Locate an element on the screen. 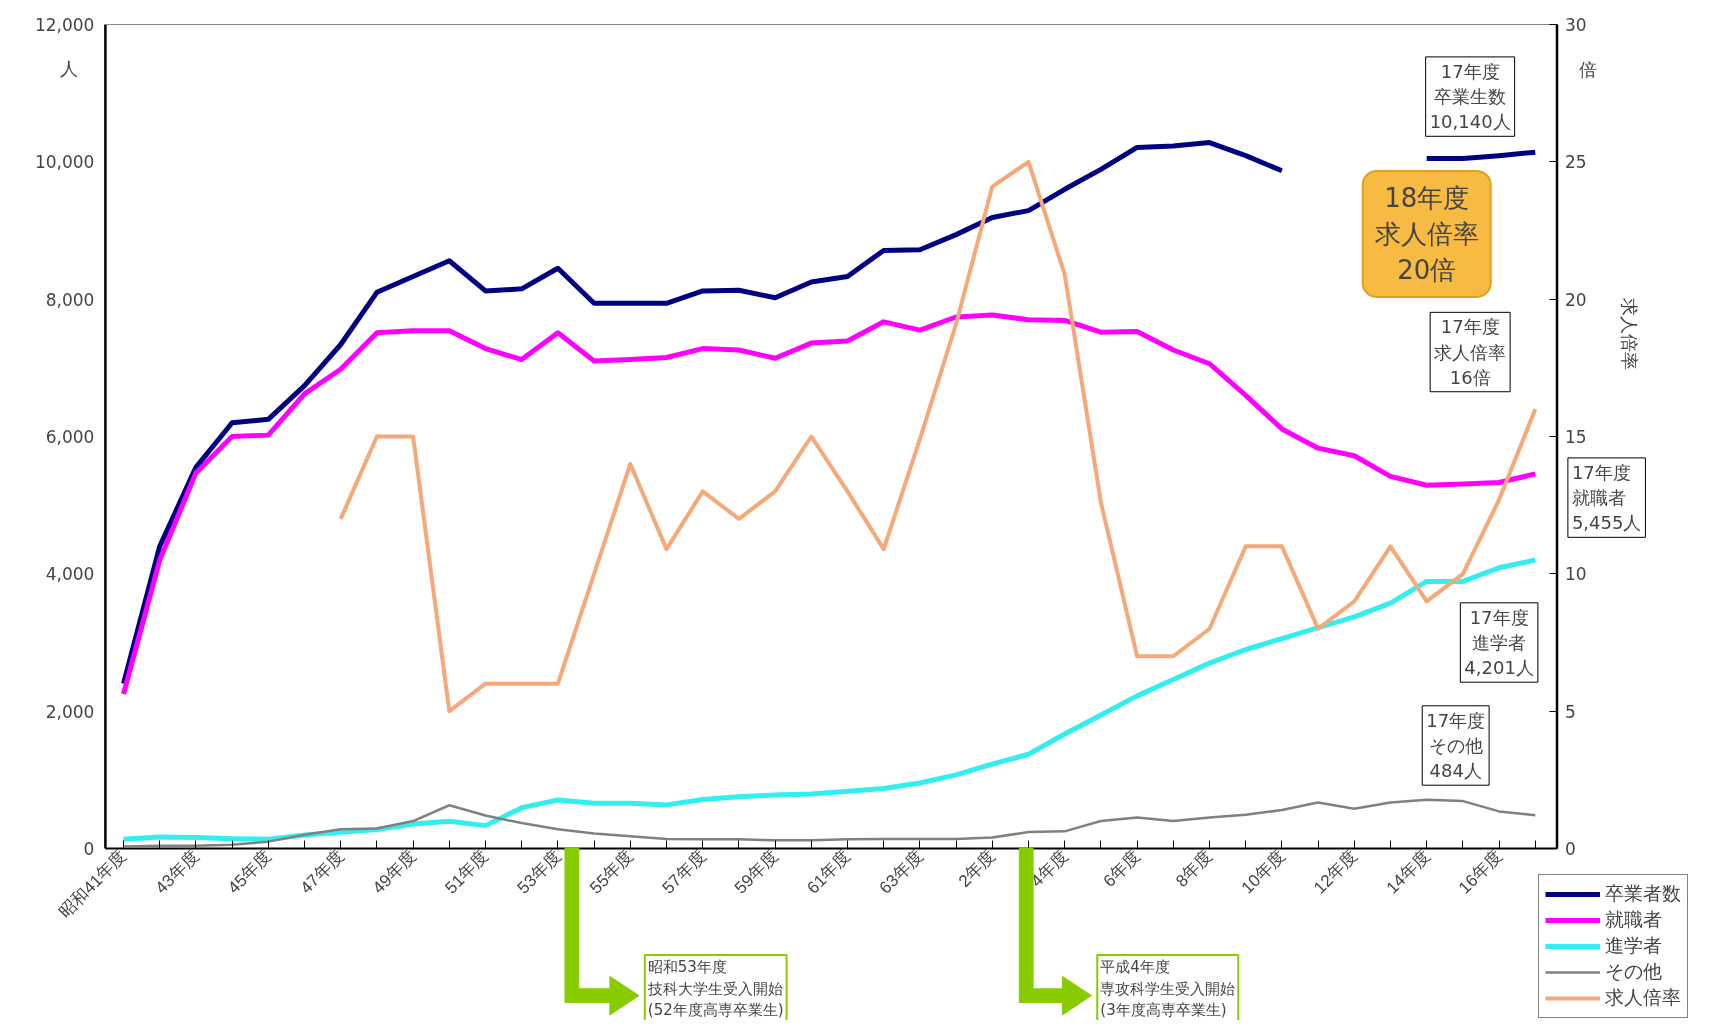 This screenshot has height=1034, width=1711. y-tick-label: 8,000 is located at coordinates (70, 299).